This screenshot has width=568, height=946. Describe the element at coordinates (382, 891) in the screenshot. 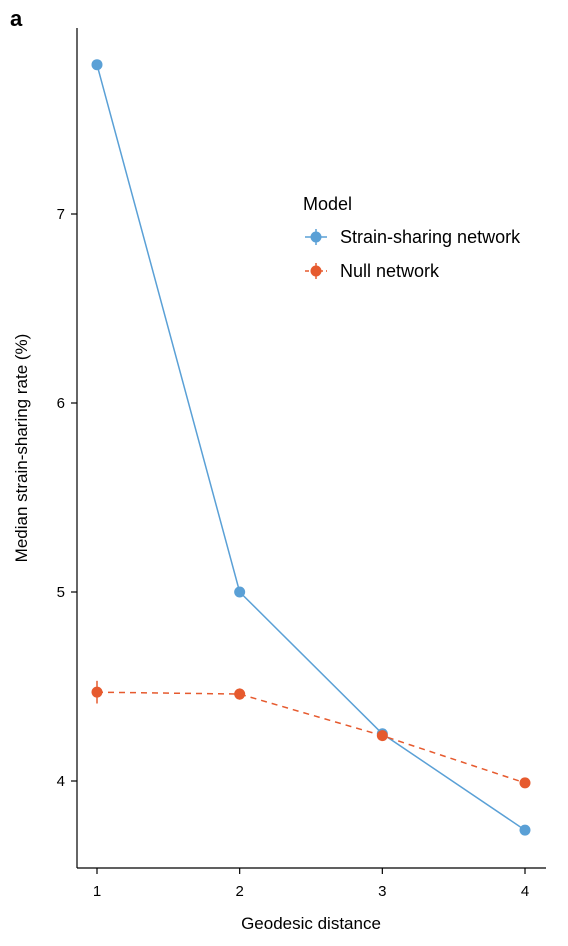

I see `x-tick-label: 3` at that location.